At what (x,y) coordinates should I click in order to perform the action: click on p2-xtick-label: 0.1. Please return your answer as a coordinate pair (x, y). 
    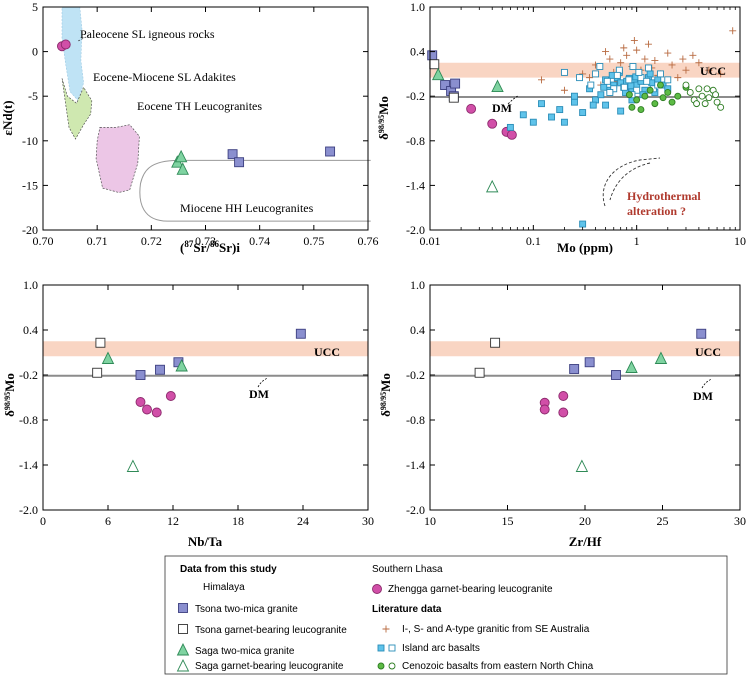
    Looking at the image, I should click on (533, 241).